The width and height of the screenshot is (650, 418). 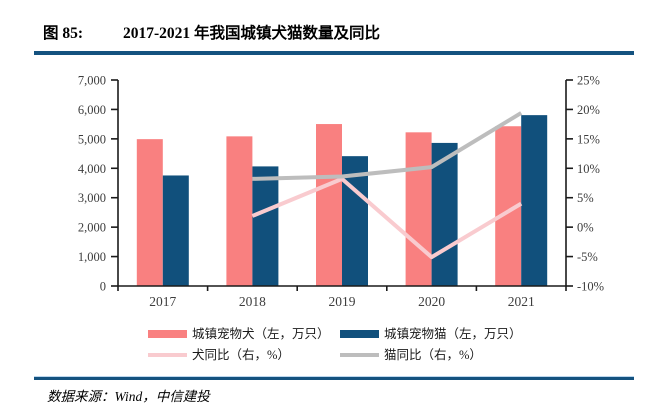 I want to click on left-axis-tick-label: 6,000, so click(x=92, y=110).